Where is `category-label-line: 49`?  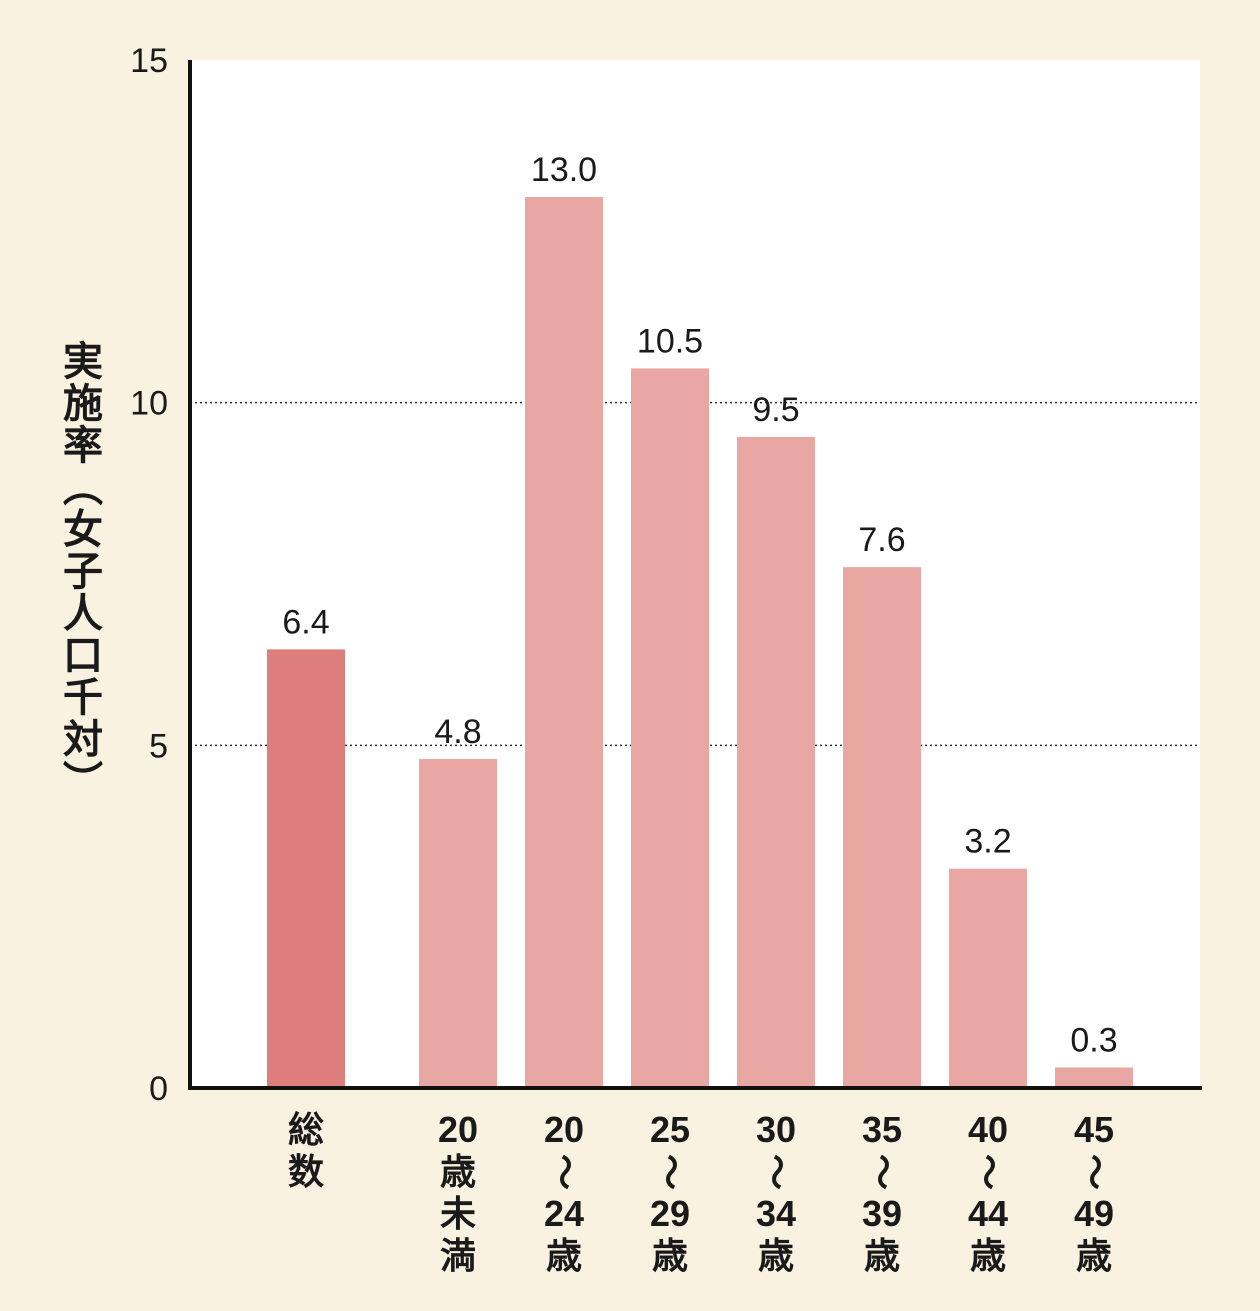
category-label-line: 49 is located at coordinates (1094, 1213).